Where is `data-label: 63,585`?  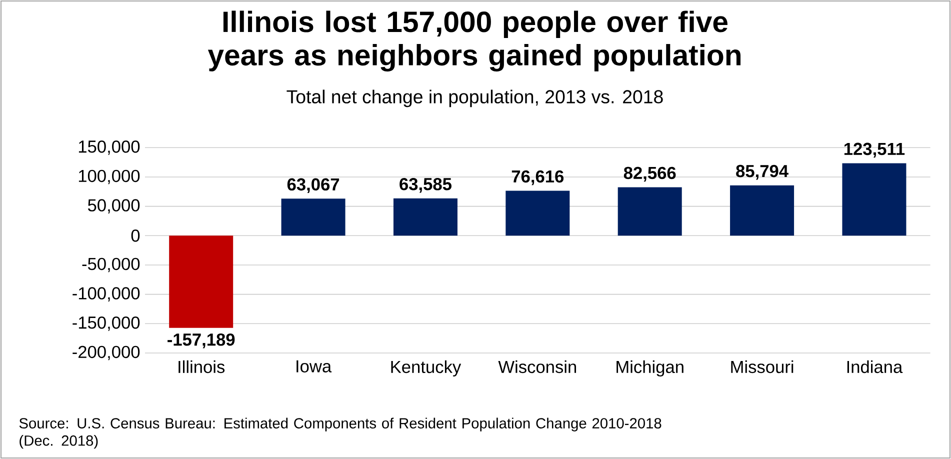
data-label: 63,585 is located at coordinates (426, 185).